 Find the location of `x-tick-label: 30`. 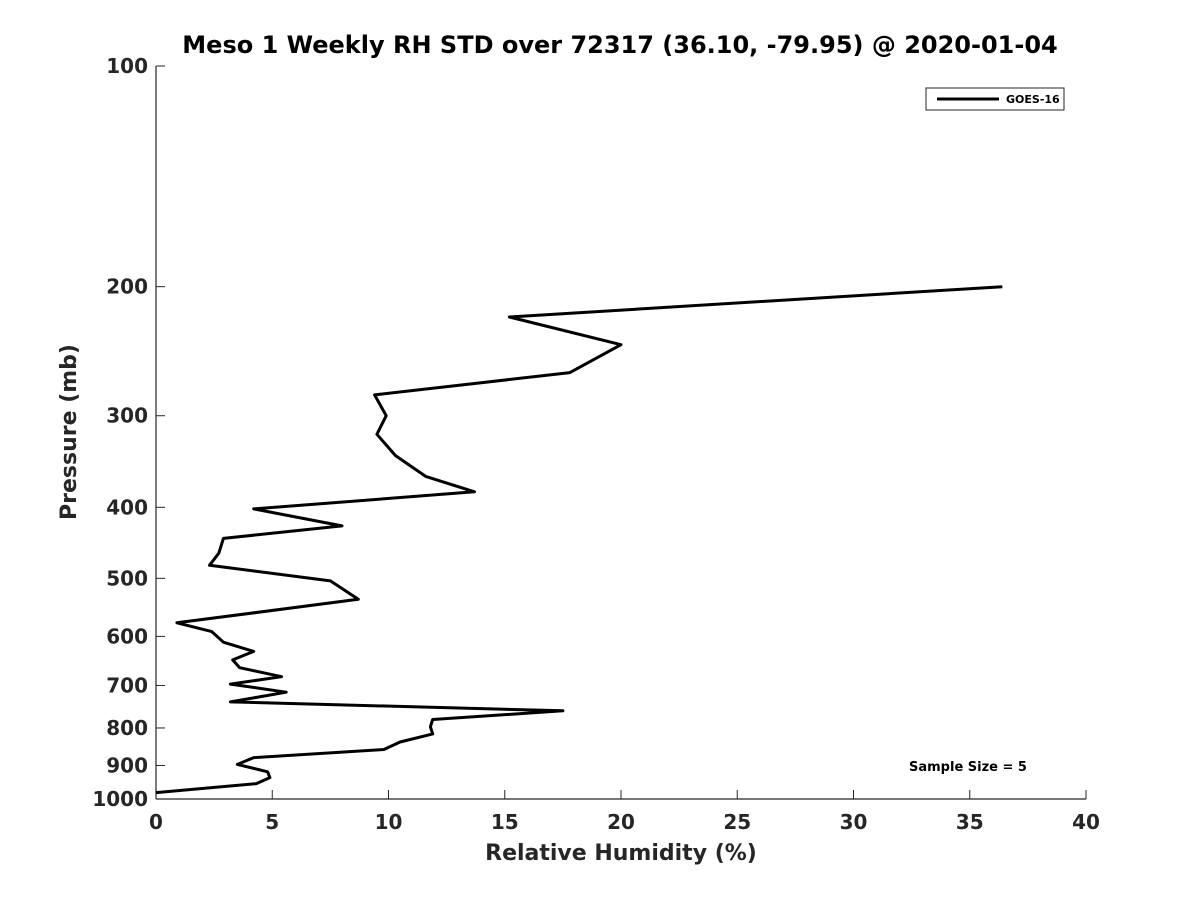

x-tick-label: 30 is located at coordinates (854, 822).